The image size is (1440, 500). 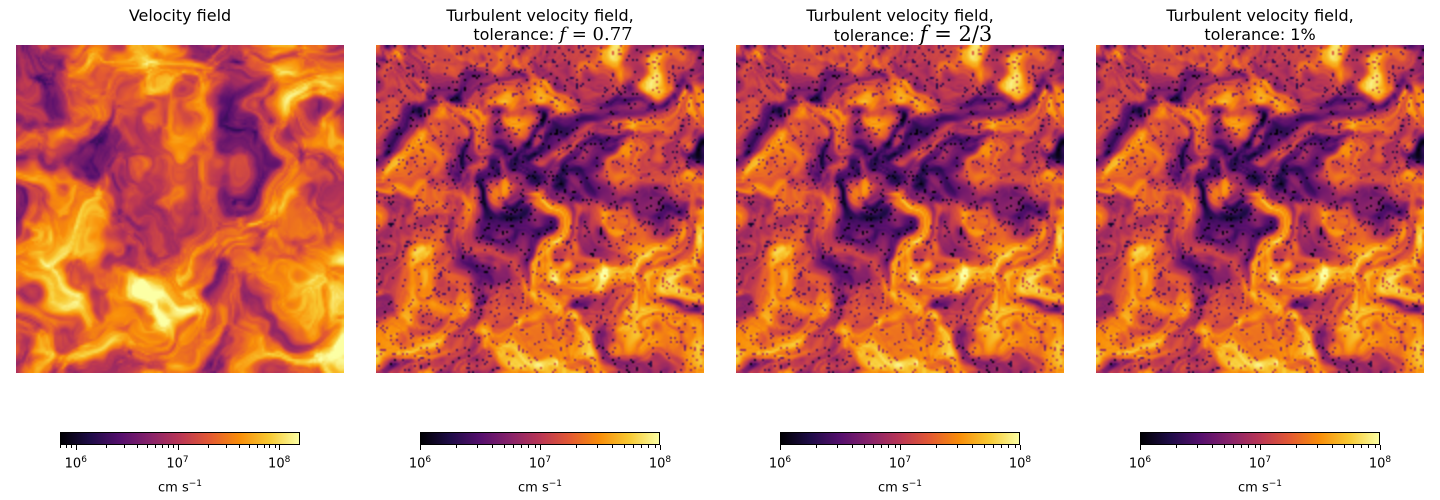 What do you see at coordinates (1260, 34) in the screenshot?
I see `title-line-2: tolerance: 1%` at bounding box center [1260, 34].